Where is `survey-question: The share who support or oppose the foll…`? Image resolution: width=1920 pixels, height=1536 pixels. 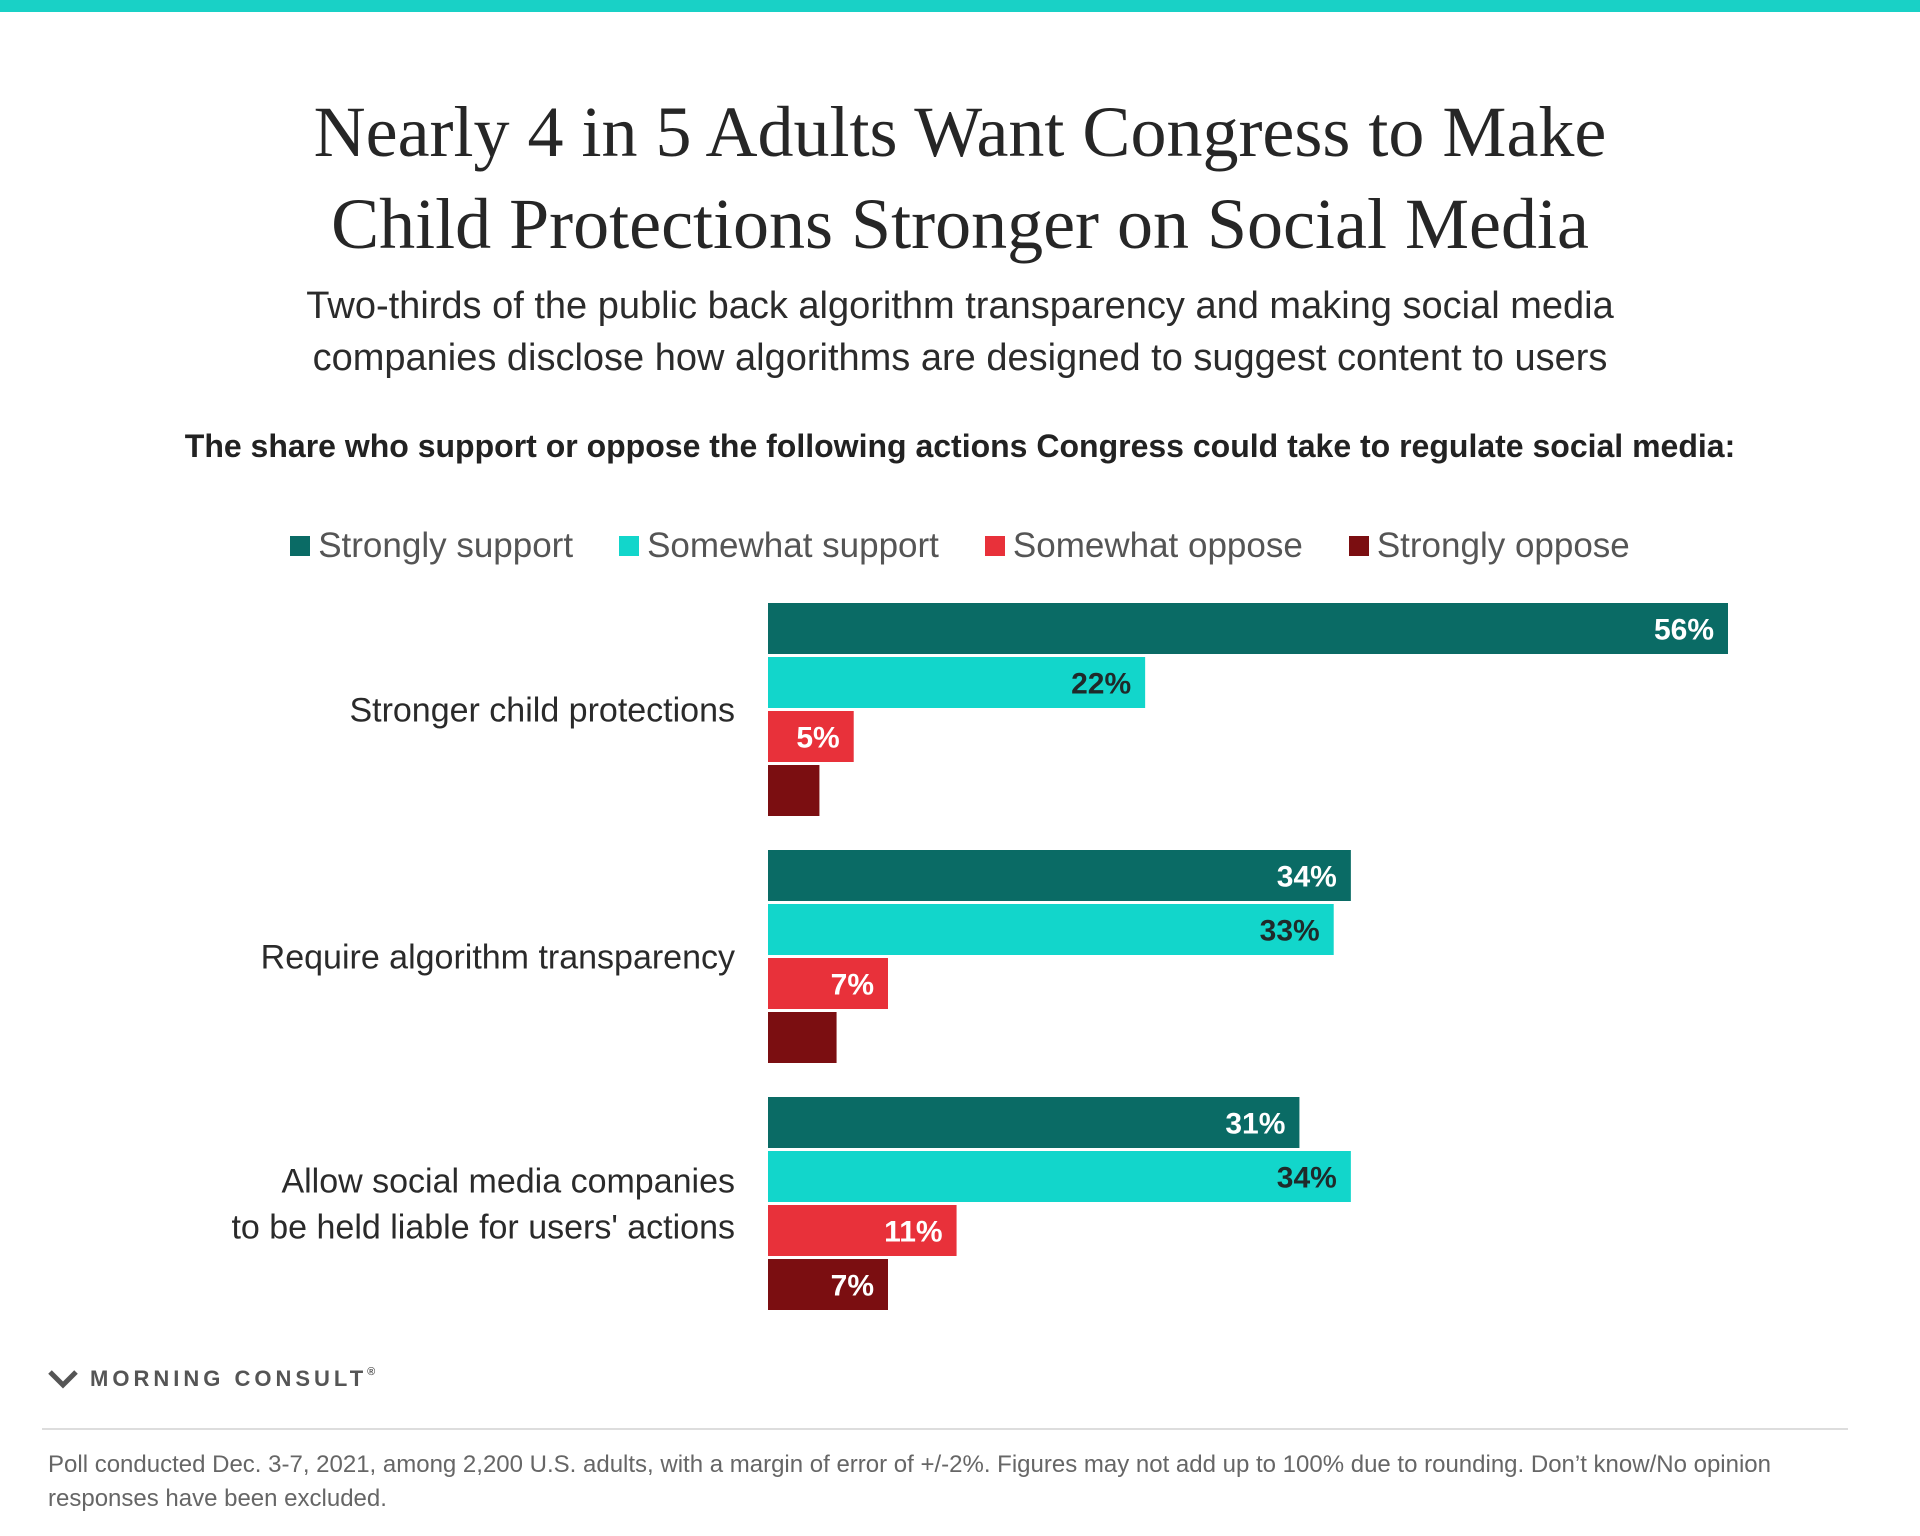
survey-question: The share who support or oppose the foll… is located at coordinates (960, 446).